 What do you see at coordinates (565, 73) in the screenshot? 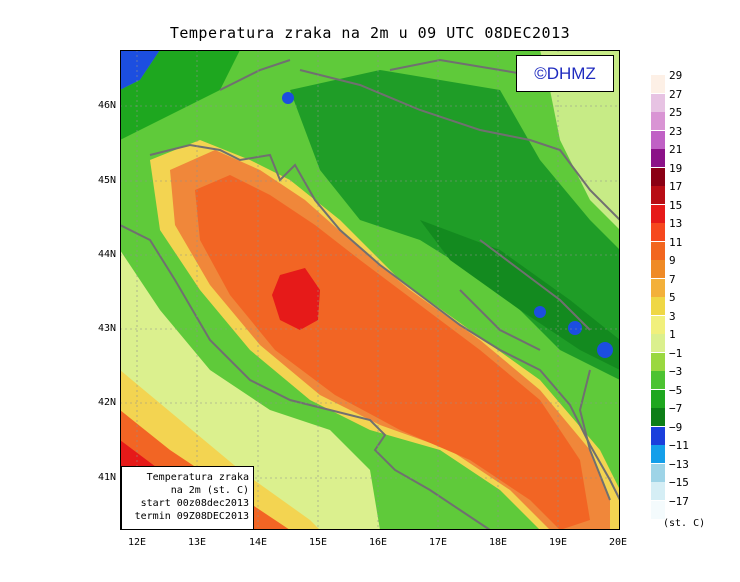
I see `dhmz-logo: ©DHMZ` at bounding box center [565, 73].